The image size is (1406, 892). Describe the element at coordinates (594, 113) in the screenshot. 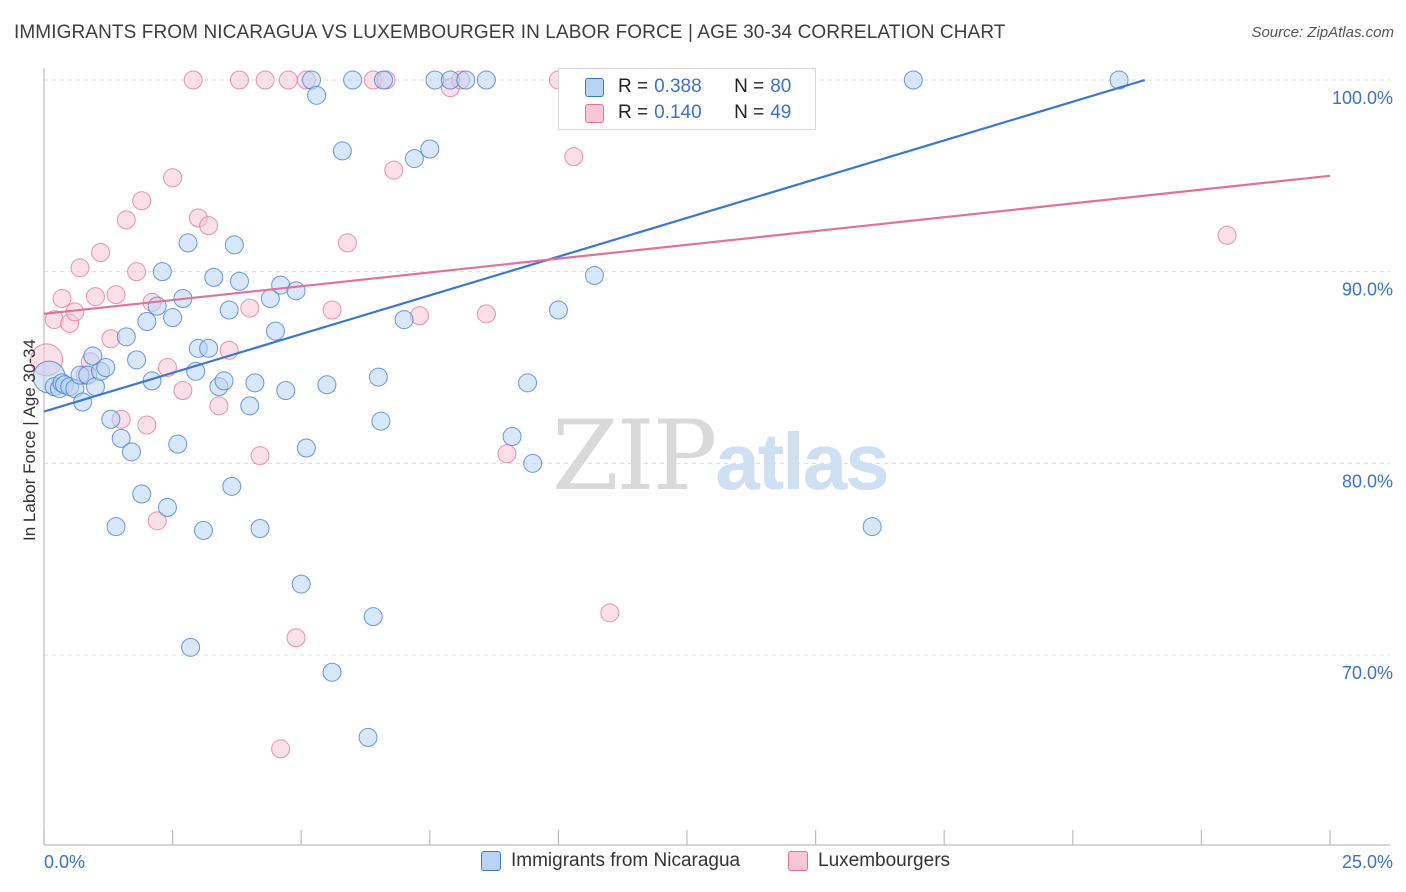

I see `pink-swatch` at that location.